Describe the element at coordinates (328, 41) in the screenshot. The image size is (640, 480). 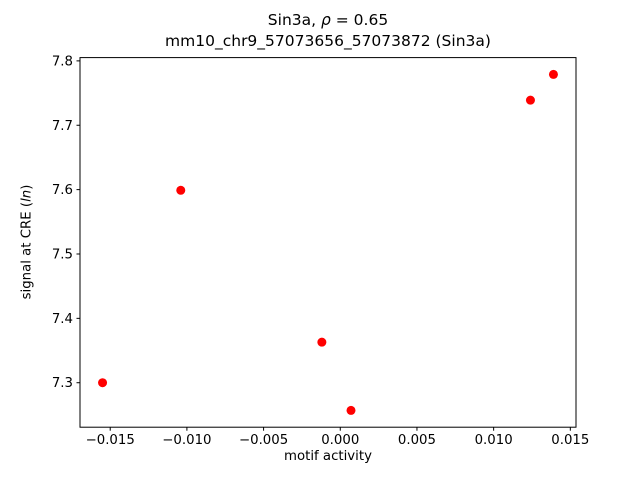
I see `chart-subtitle: mm10_chr9_57073656_57073872 (Sin3a)` at that location.